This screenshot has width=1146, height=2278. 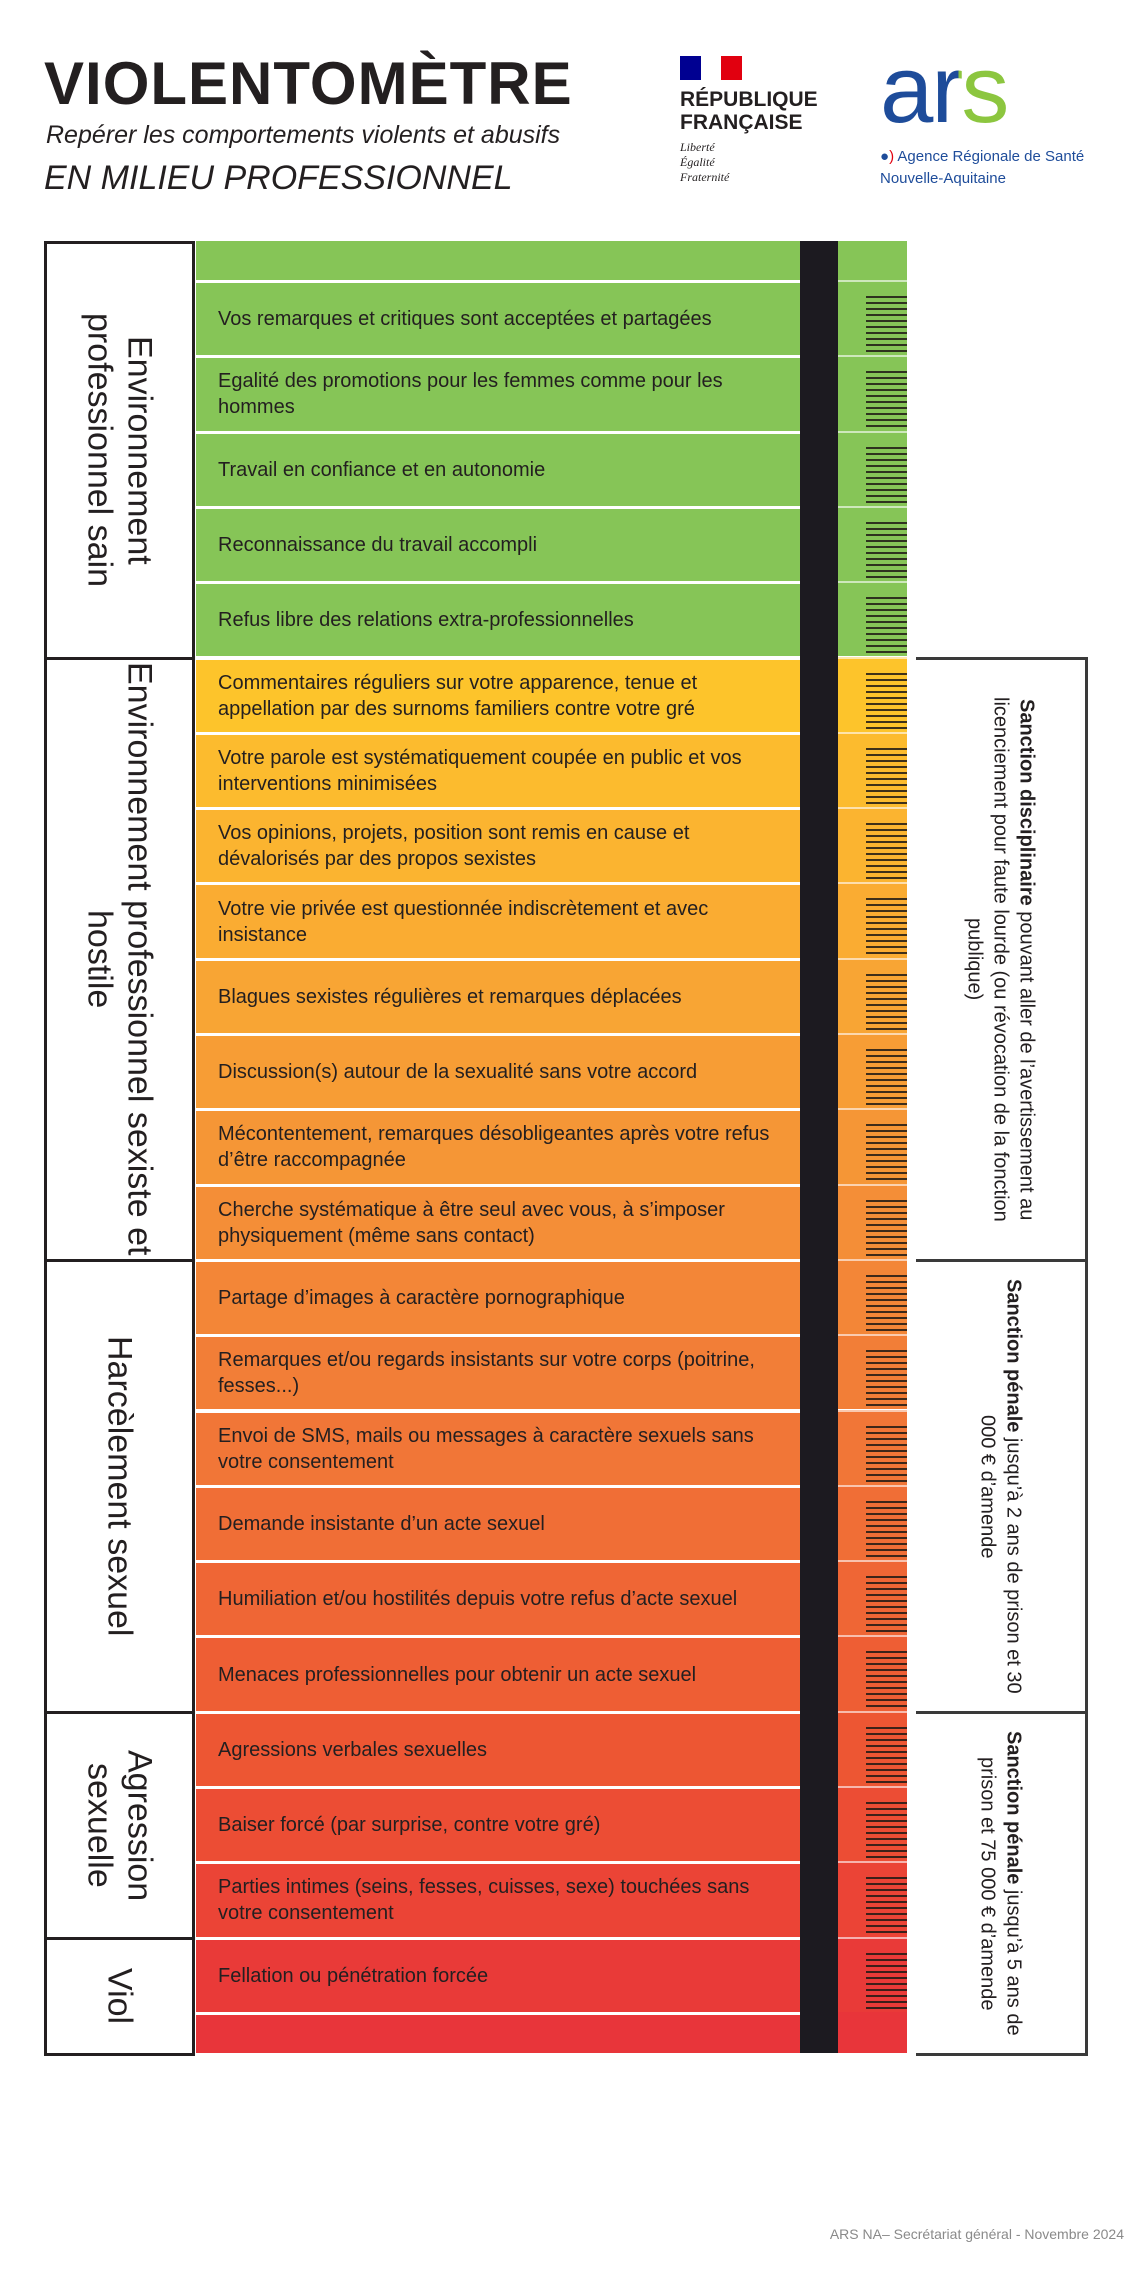 I want to click on rf-motto: Liberté, so click(x=697, y=147).